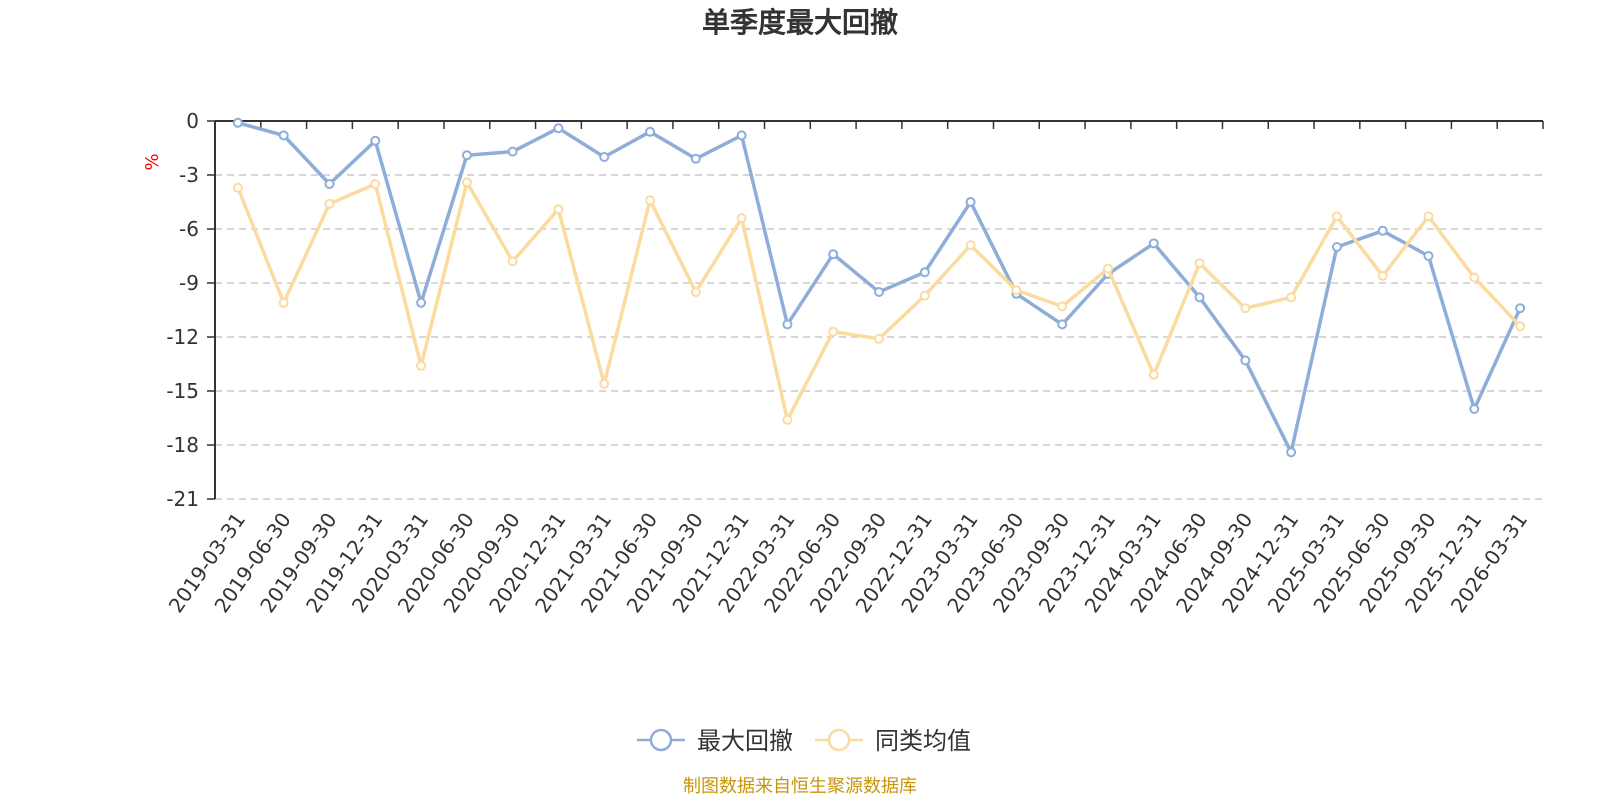 The image size is (1600, 800). Describe the element at coordinates (800, 786) in the screenshot. I see `source-note: 制图数据来自恒生聚源数据库` at that location.